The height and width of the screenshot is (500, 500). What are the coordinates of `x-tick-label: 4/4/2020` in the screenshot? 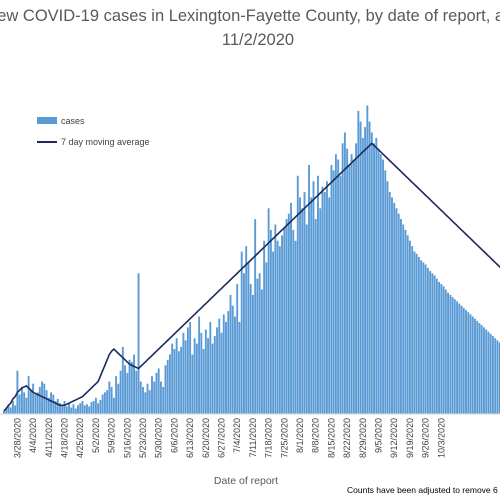 It's located at (33, 435).